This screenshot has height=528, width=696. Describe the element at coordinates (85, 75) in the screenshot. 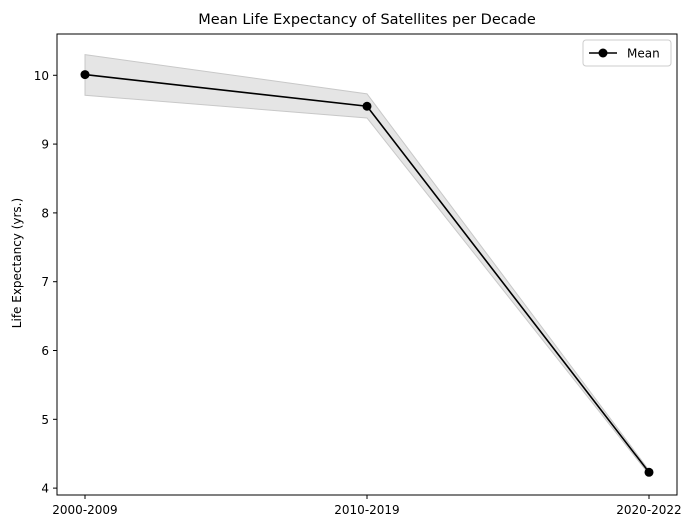

I see `data-point-2000-2009` at that location.